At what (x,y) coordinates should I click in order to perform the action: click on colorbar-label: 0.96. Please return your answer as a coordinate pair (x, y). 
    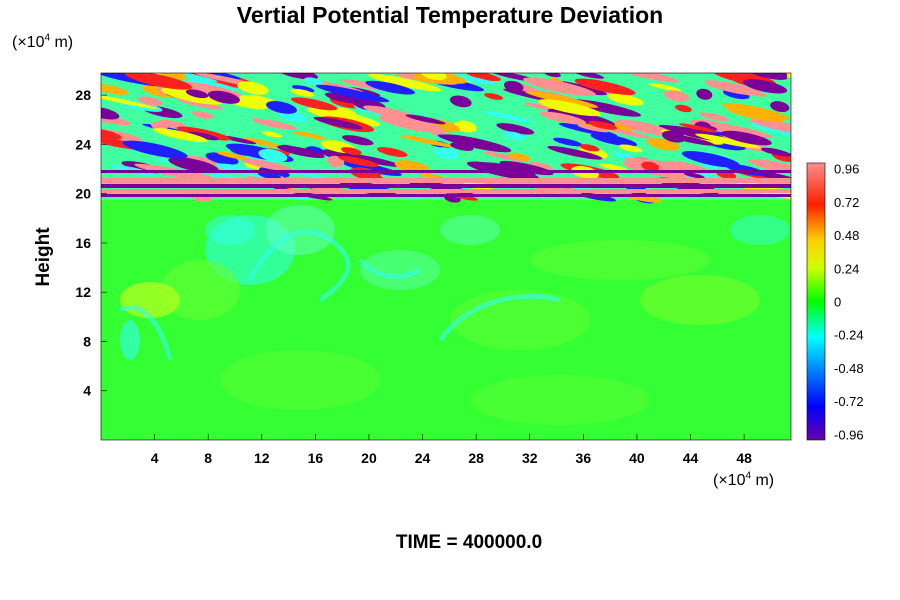
    Looking at the image, I should click on (846, 169).